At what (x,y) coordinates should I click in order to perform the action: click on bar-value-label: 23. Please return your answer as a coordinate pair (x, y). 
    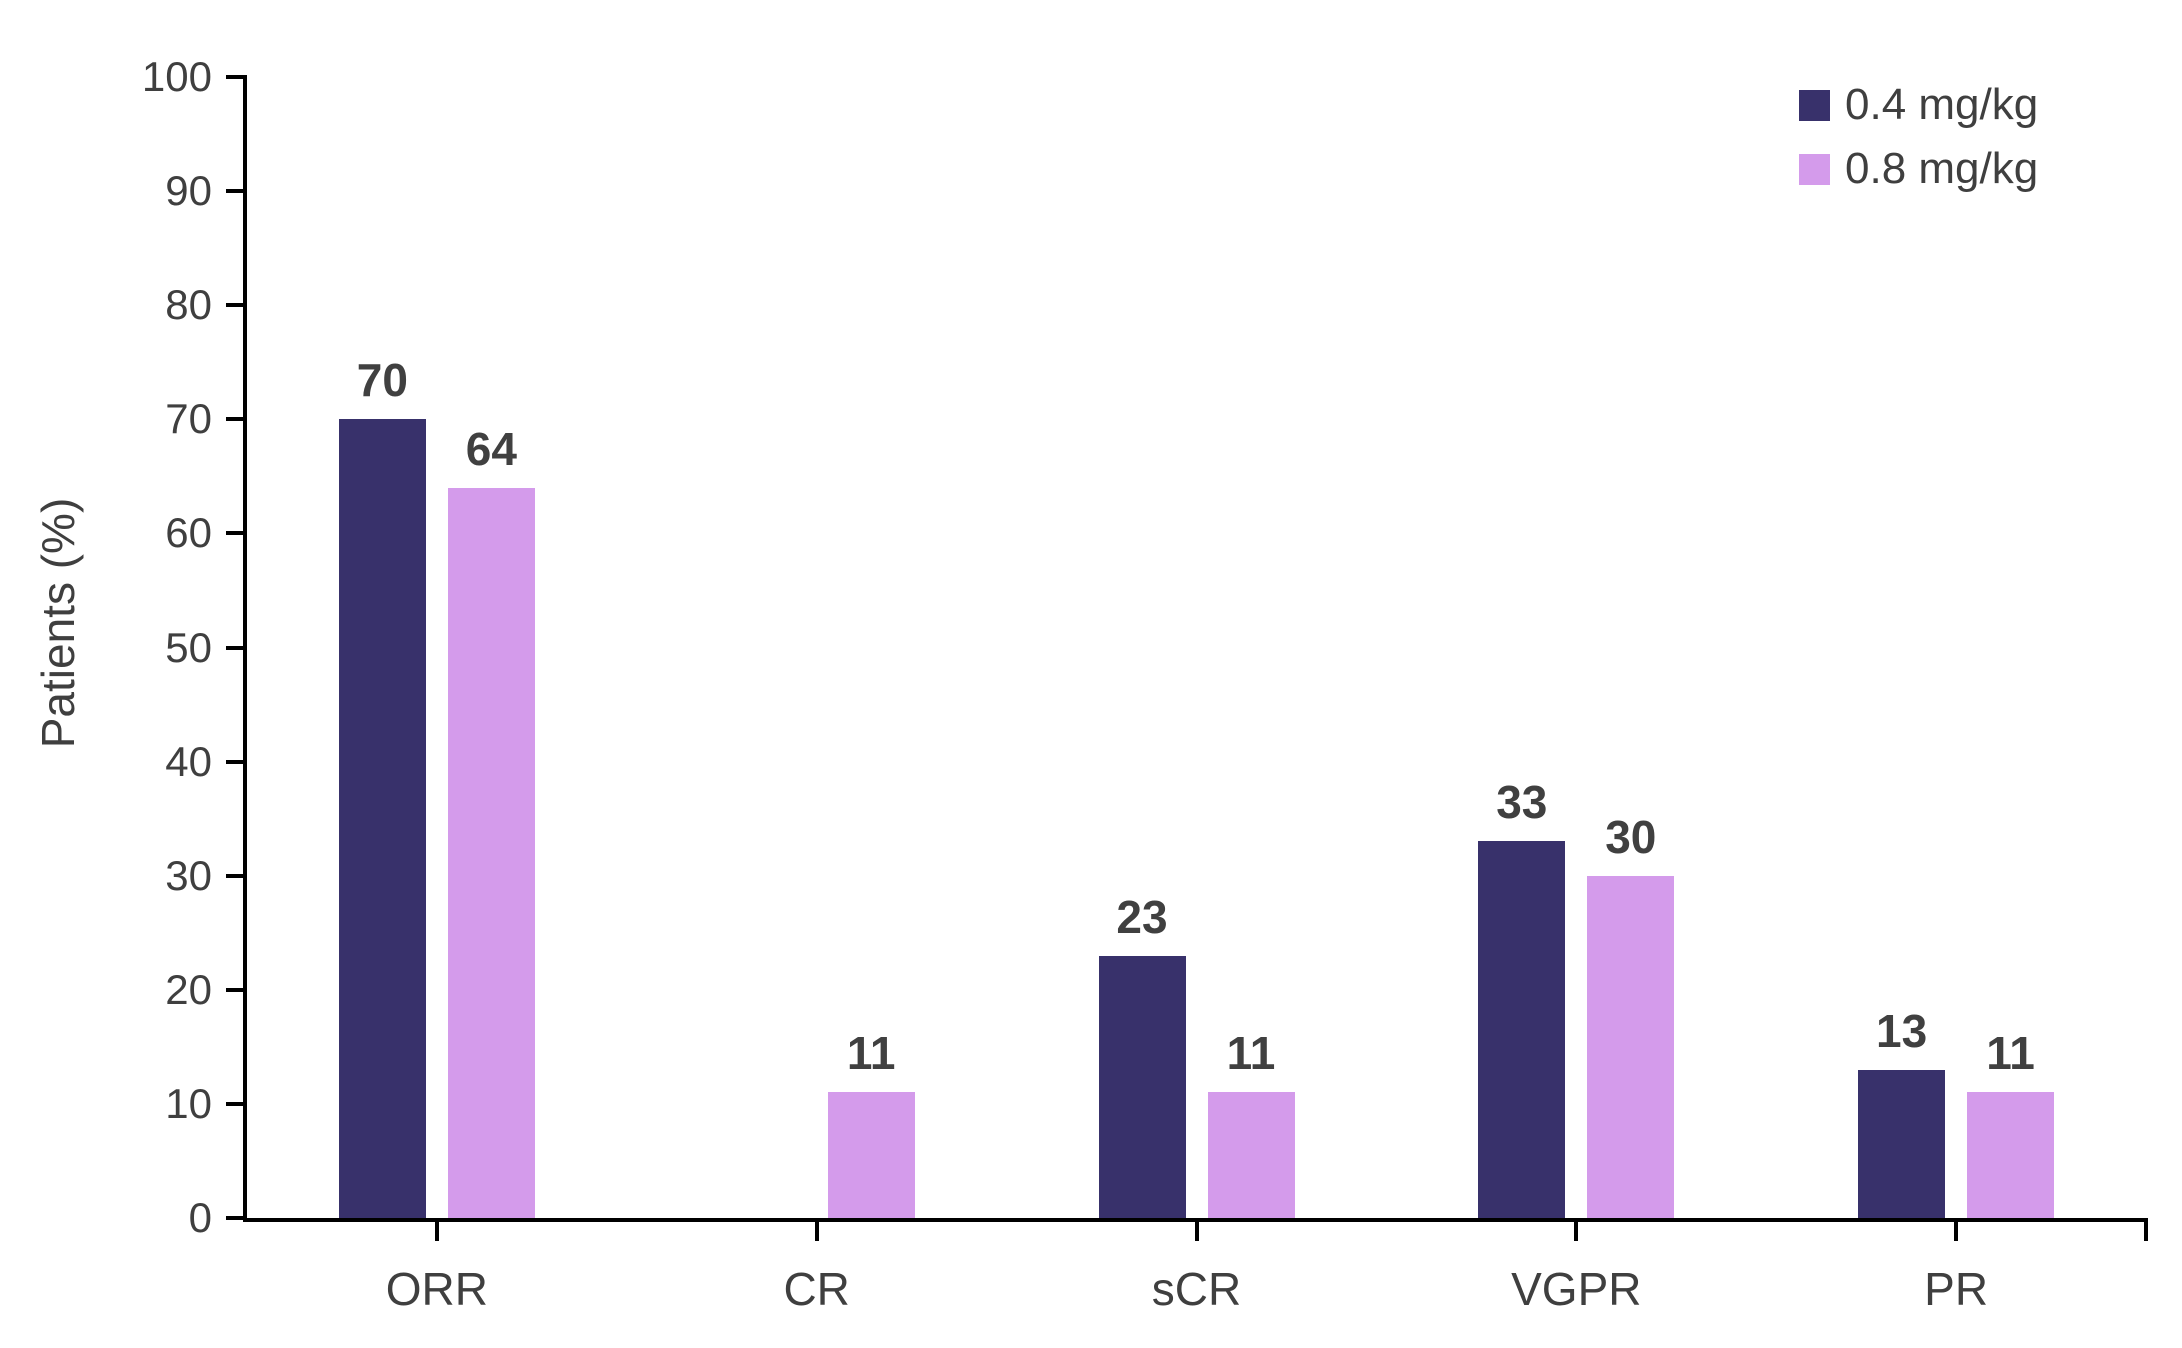
    Looking at the image, I should click on (1142, 916).